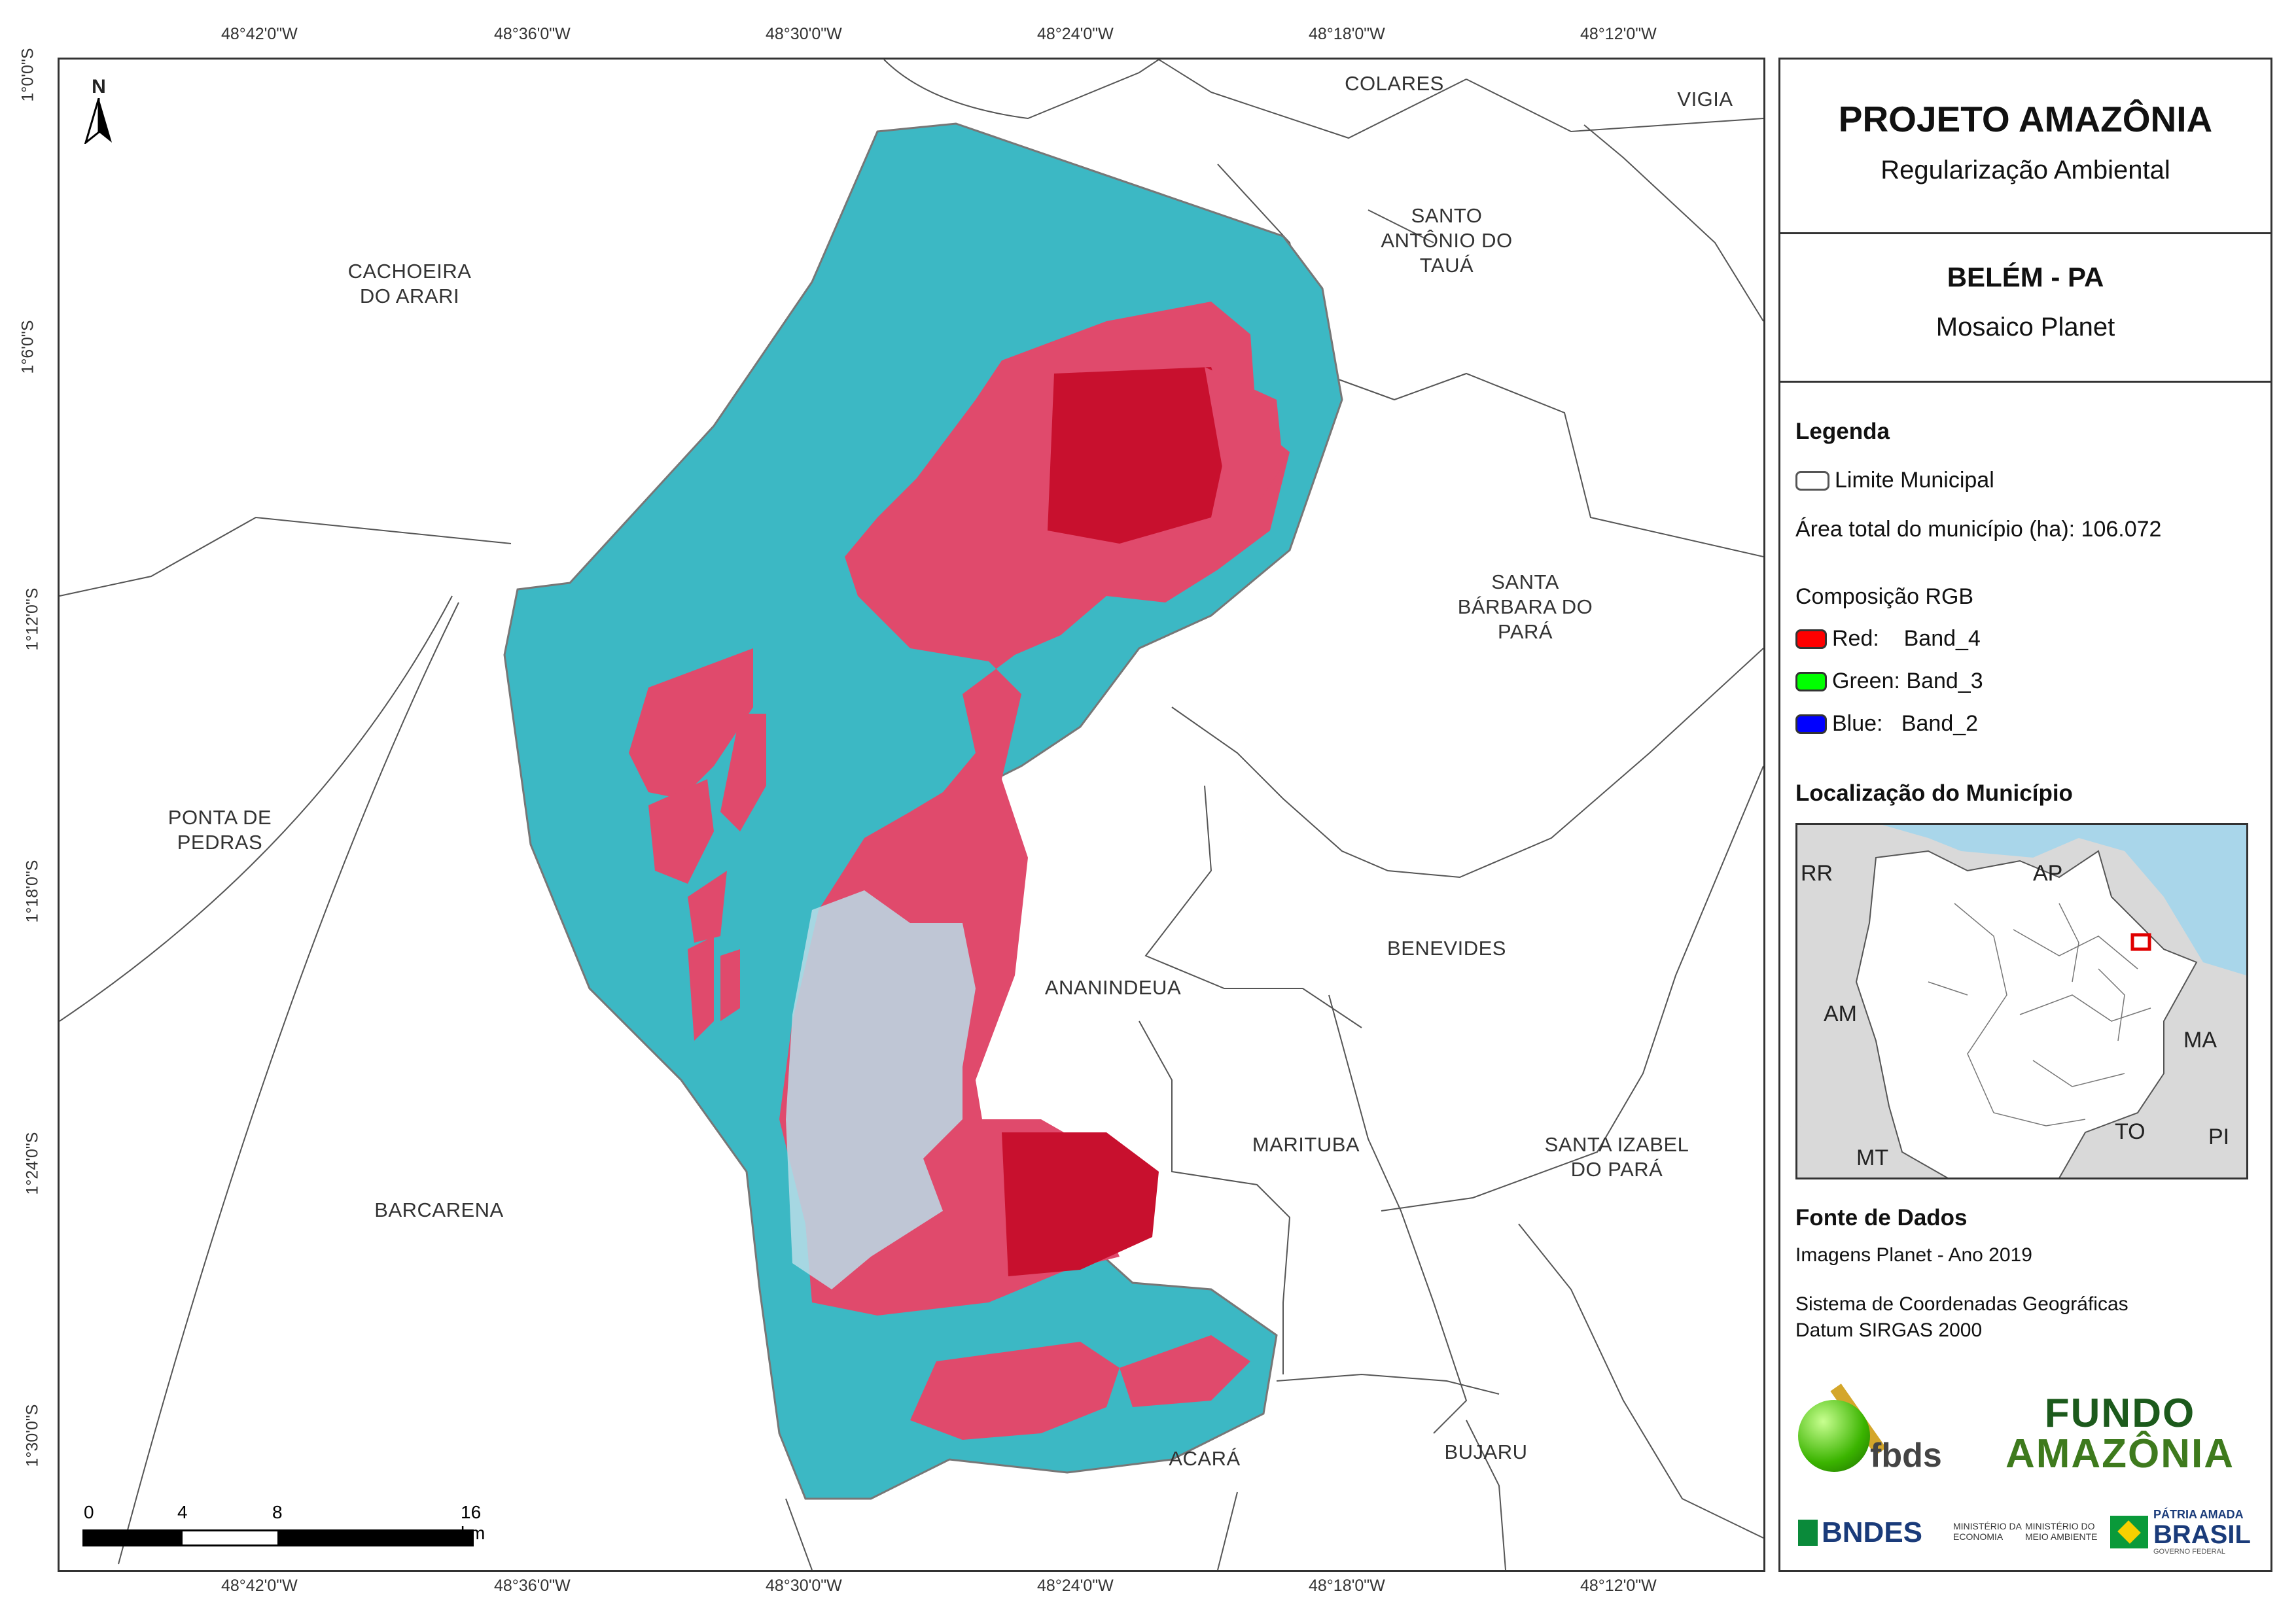 The image size is (2296, 1623). Describe the element at coordinates (1881, 1217) in the screenshot. I see `source-heading: Fonte de Dados` at that location.